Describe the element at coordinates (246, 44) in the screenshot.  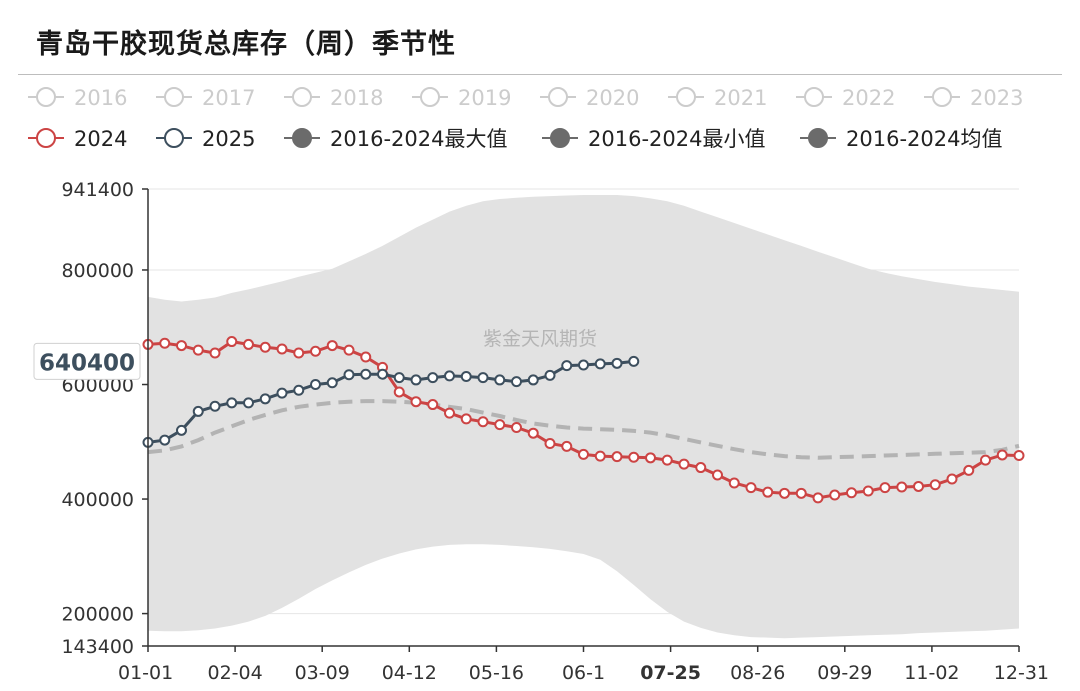
I see `chart-title: 青岛干胶现货总库存（周）季节性` at that location.